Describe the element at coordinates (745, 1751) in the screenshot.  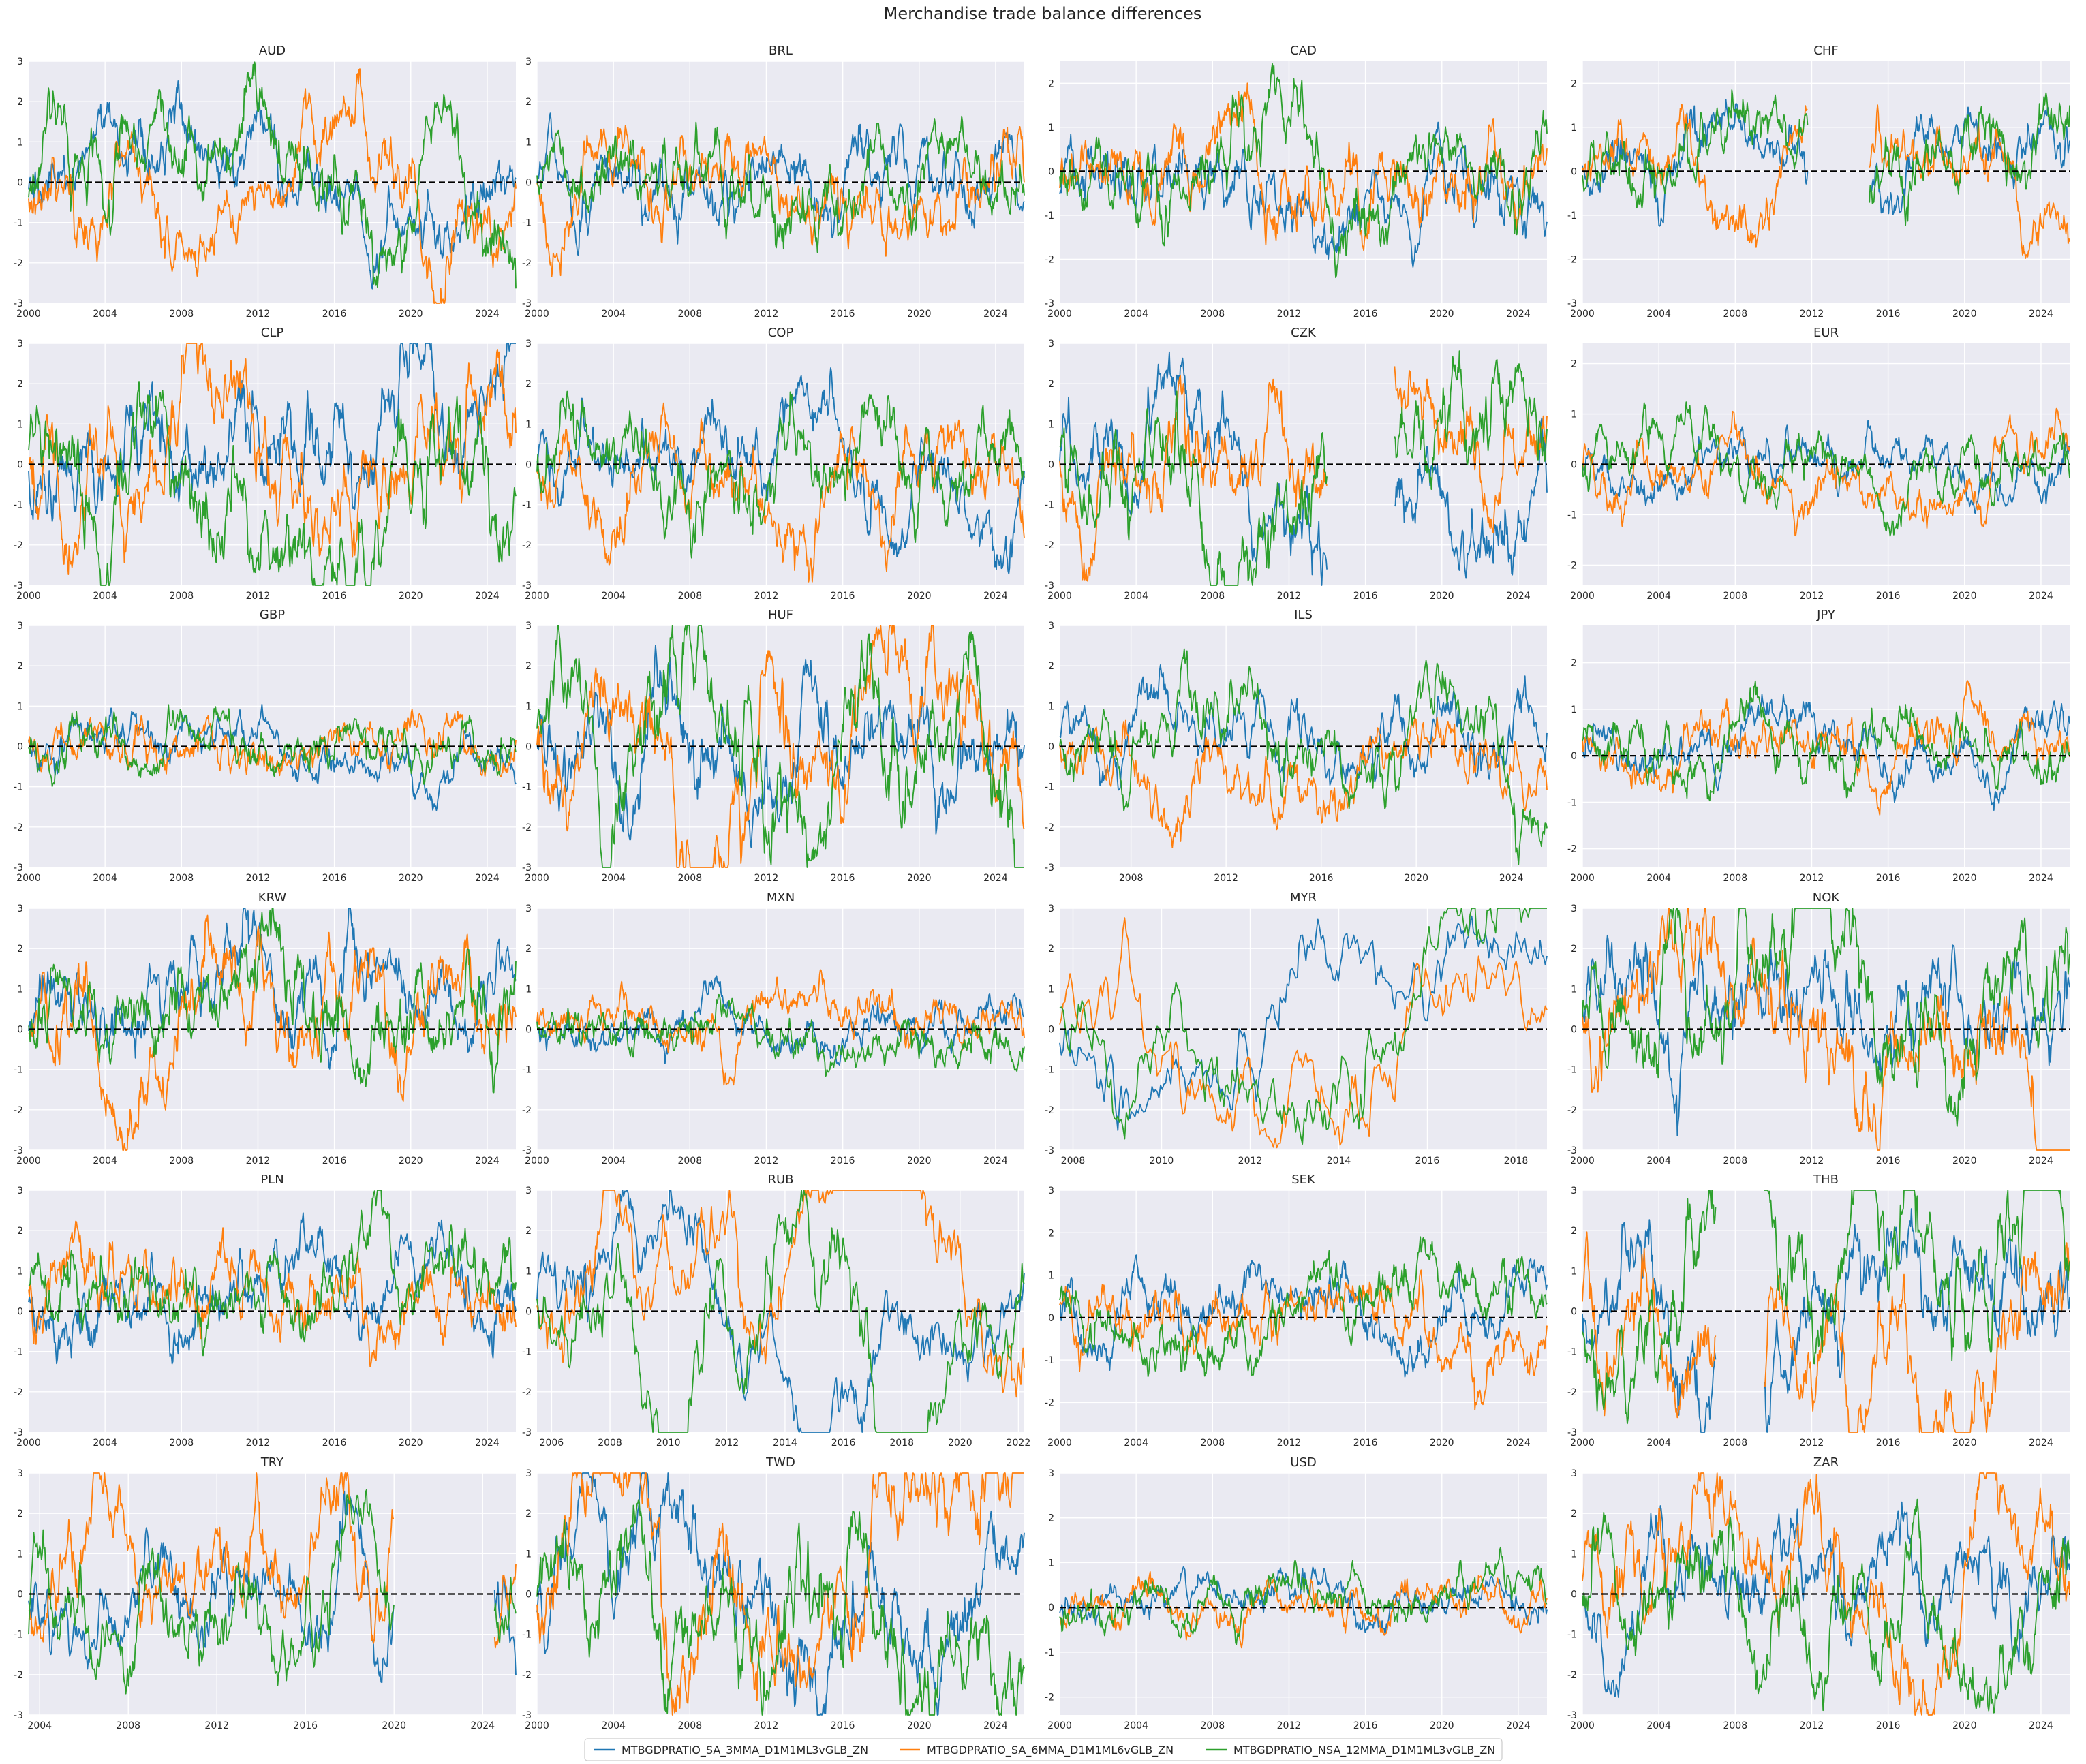
I see `legend-label: MTBGDPRATIO_SA_3MMA_D1M1ML3vGLB_ZN` at that location.